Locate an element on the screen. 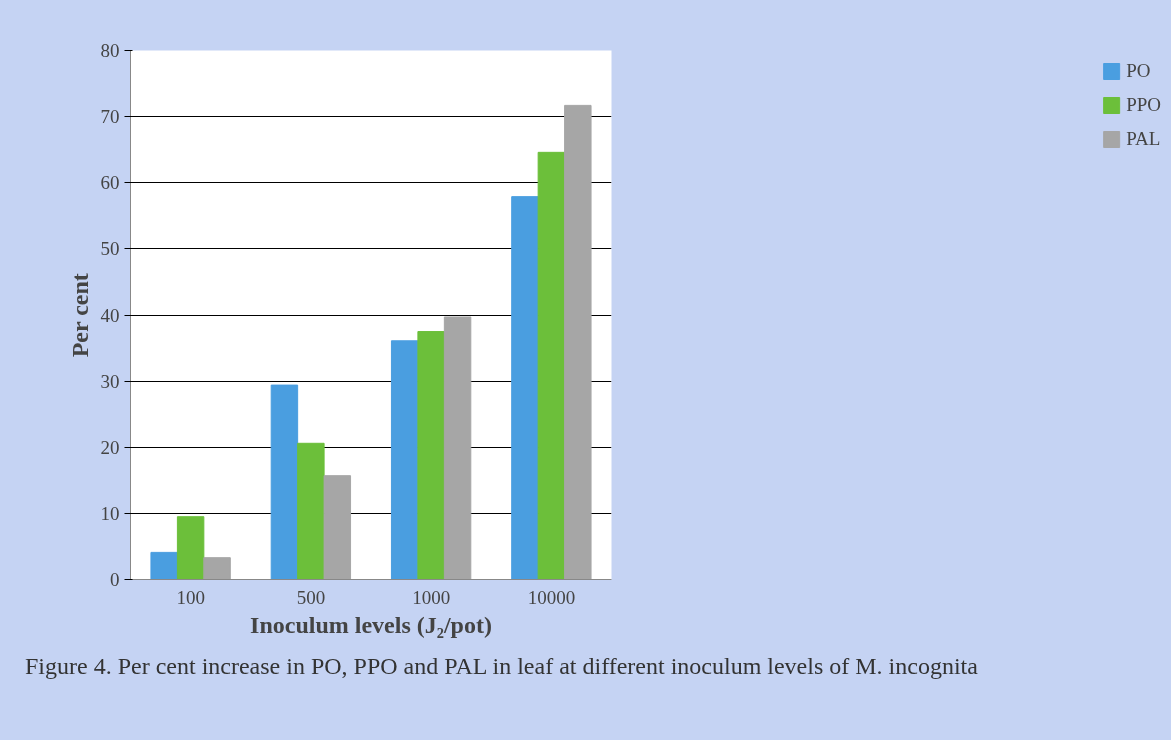  y-tick-label: 40 is located at coordinates (110, 315).